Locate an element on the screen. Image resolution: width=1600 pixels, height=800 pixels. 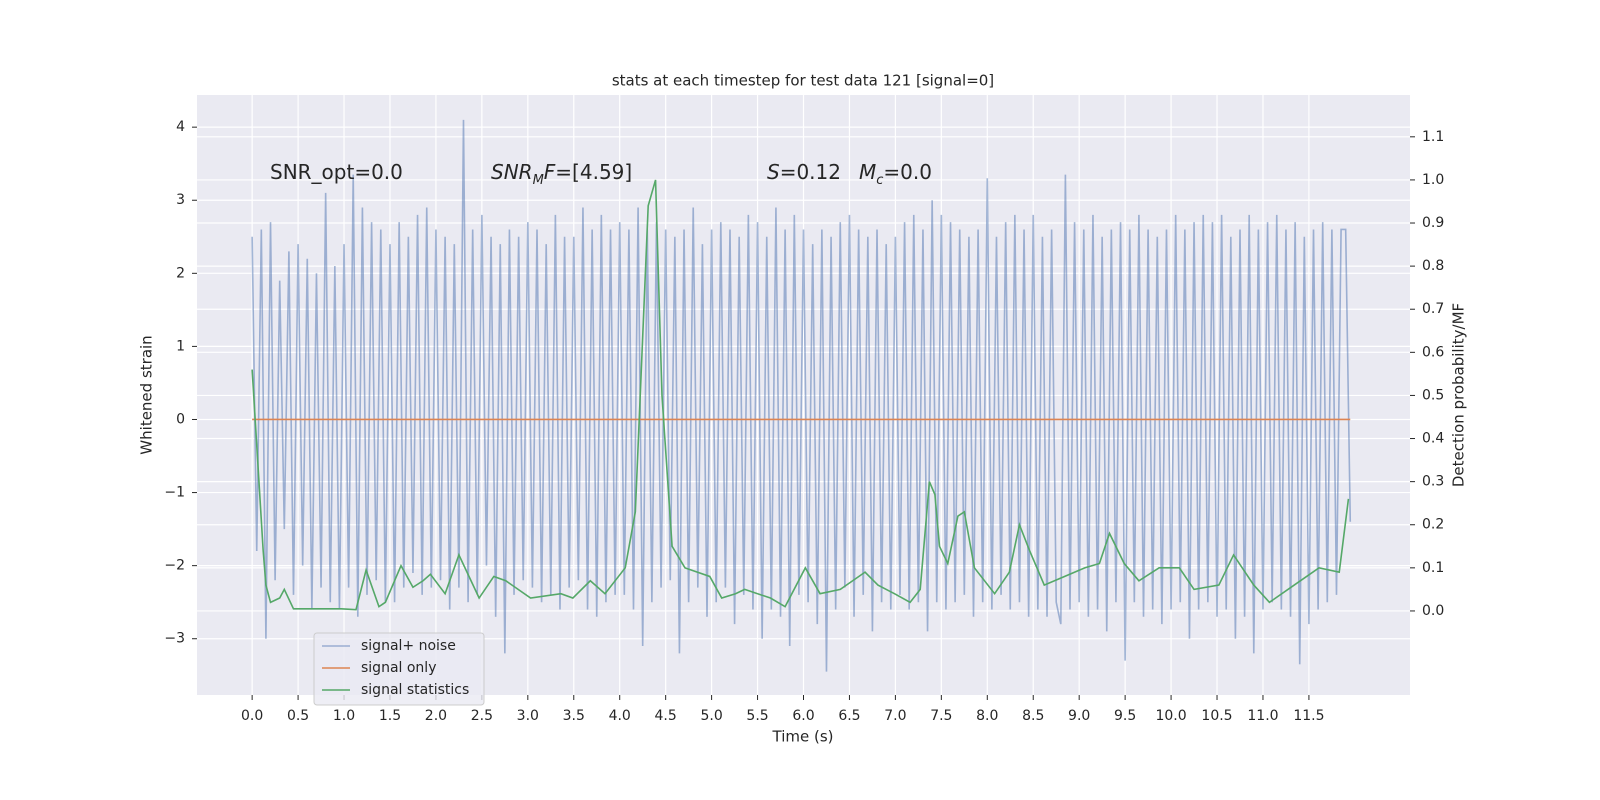
annotation-part: SNR_opt=0.0 is located at coordinates (336, 172).